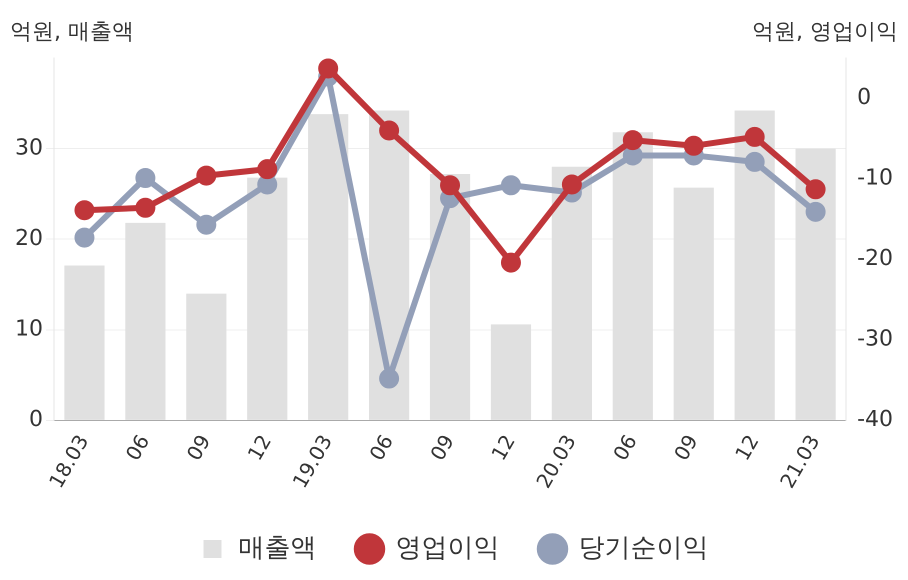  Describe the element at coordinates (825, 32) in the screenshot. I see `y2-axis-title: 억원, 영업이익` at that location.